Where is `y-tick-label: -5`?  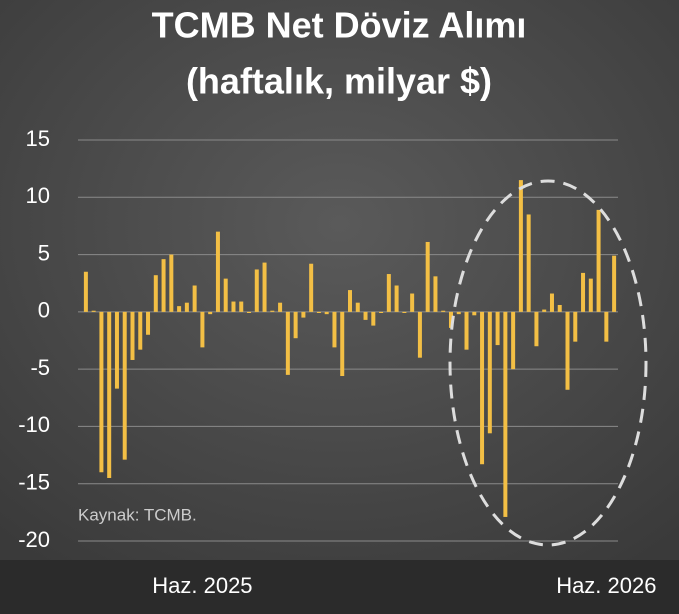 y-tick-label: -5 is located at coordinates (40, 367).